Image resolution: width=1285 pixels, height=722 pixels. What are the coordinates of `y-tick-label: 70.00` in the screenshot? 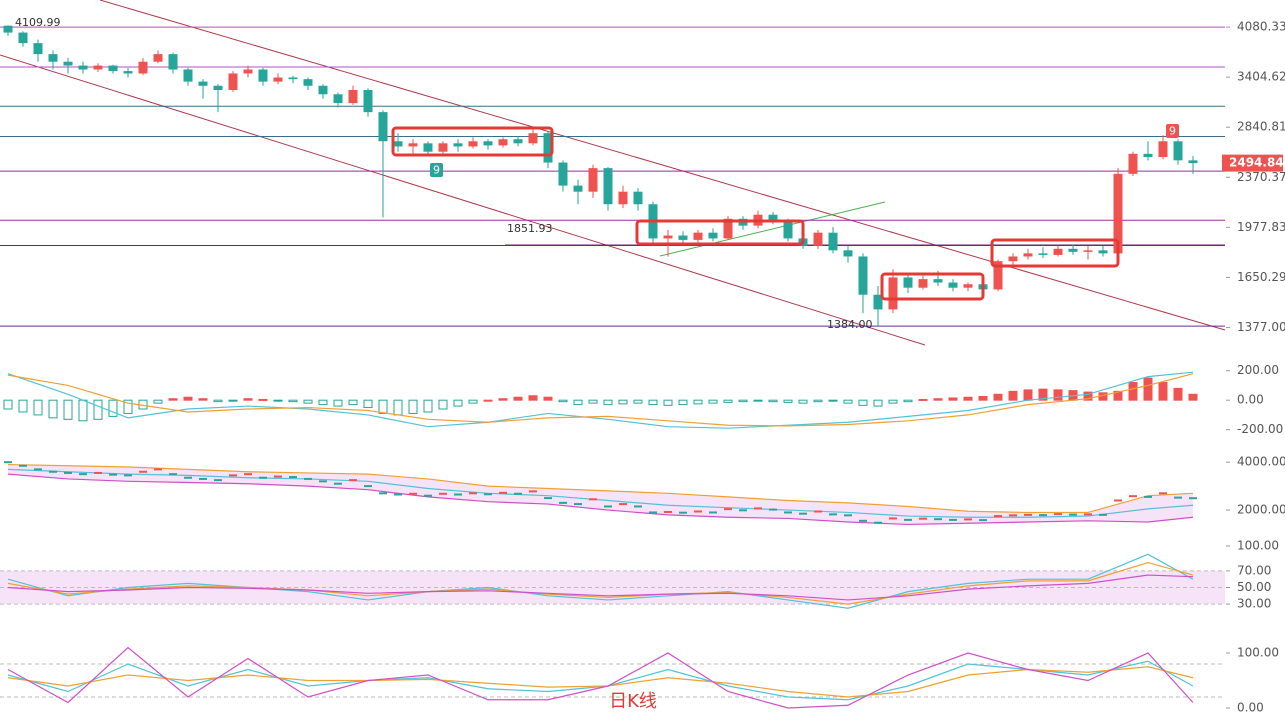 It's located at (1254, 570).